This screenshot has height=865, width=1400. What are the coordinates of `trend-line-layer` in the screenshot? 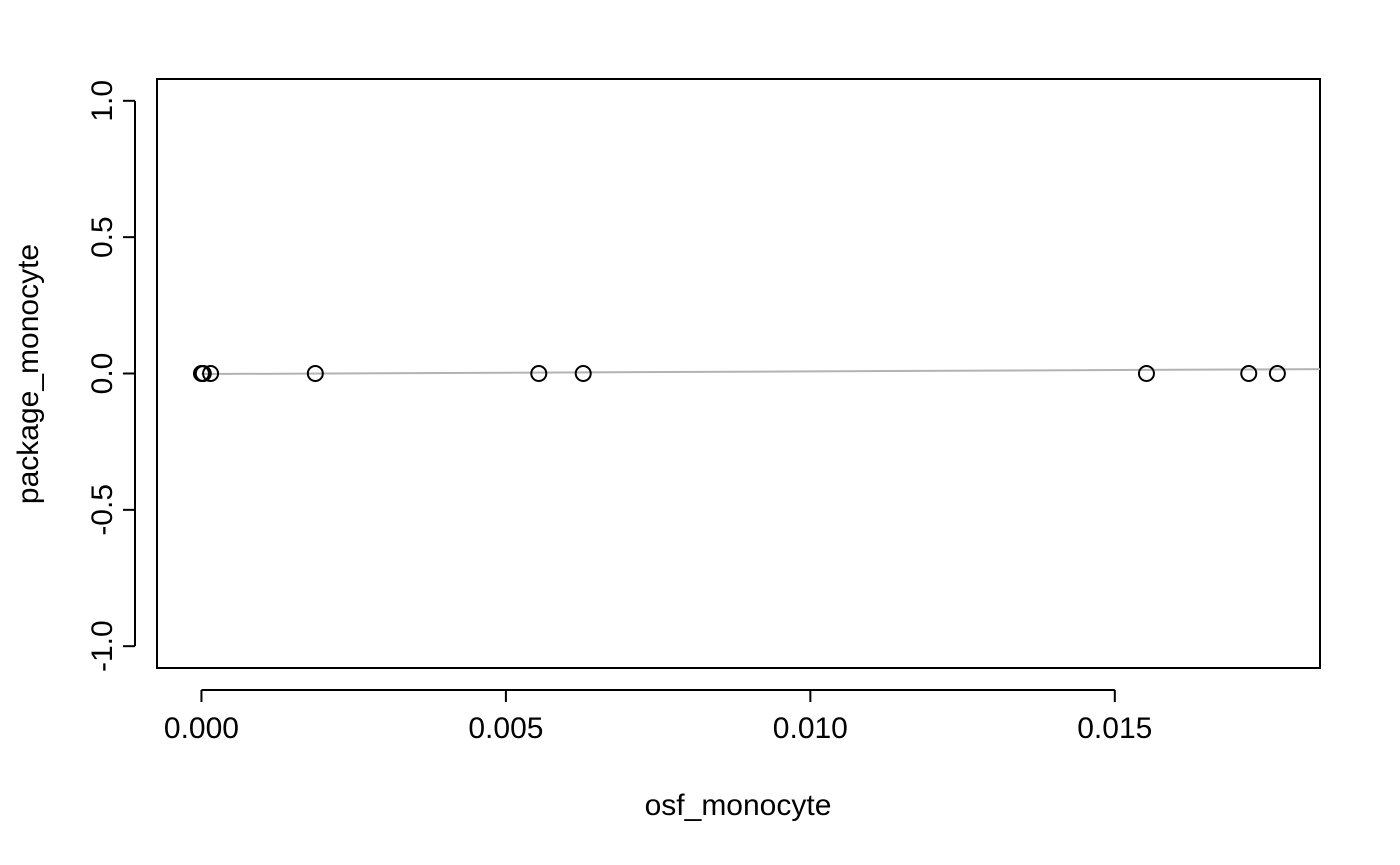 It's located at (761, 372).